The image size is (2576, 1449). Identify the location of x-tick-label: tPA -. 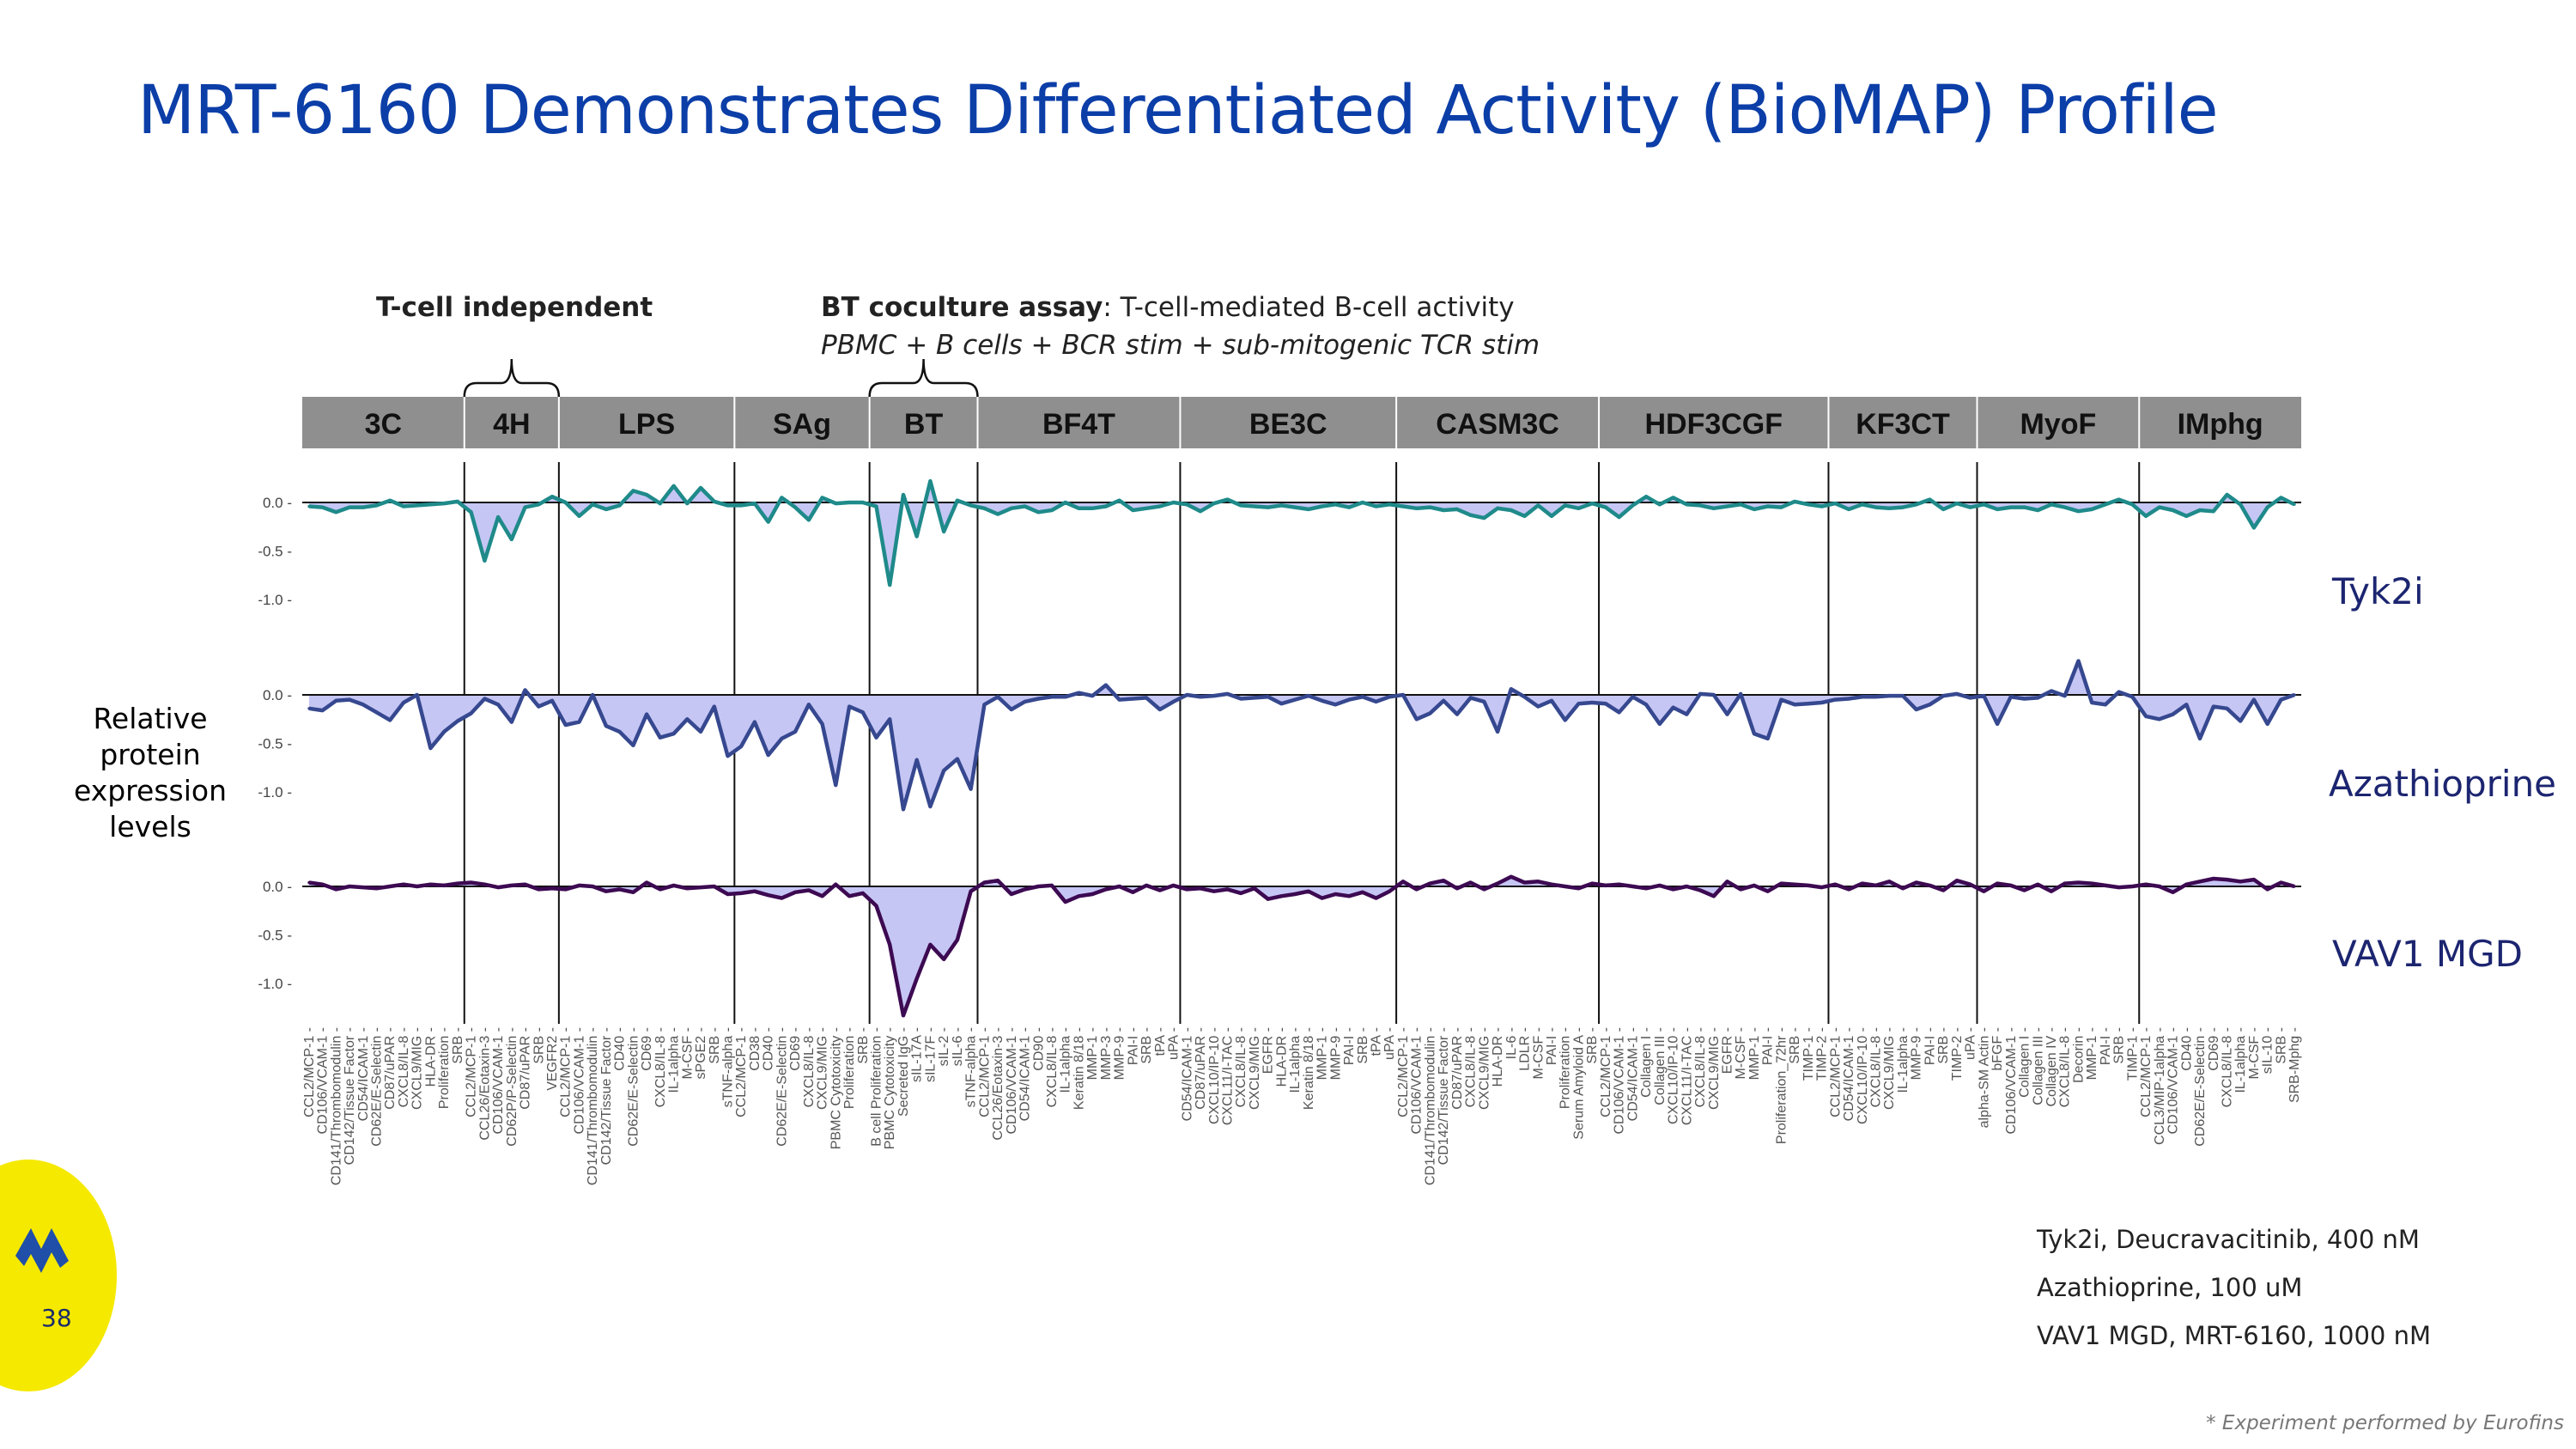
(1377, 1041).